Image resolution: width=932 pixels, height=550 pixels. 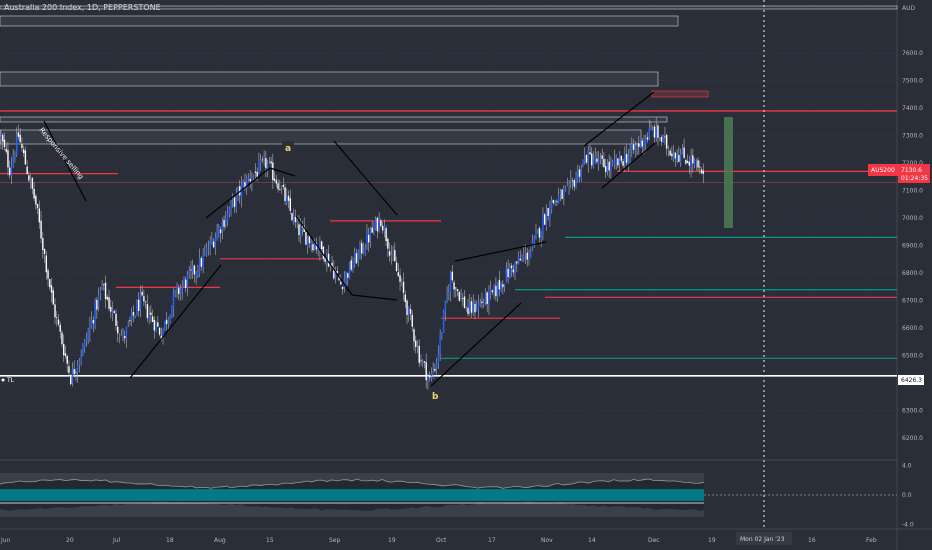 I want to click on wave-a-label: a, so click(x=288, y=149).